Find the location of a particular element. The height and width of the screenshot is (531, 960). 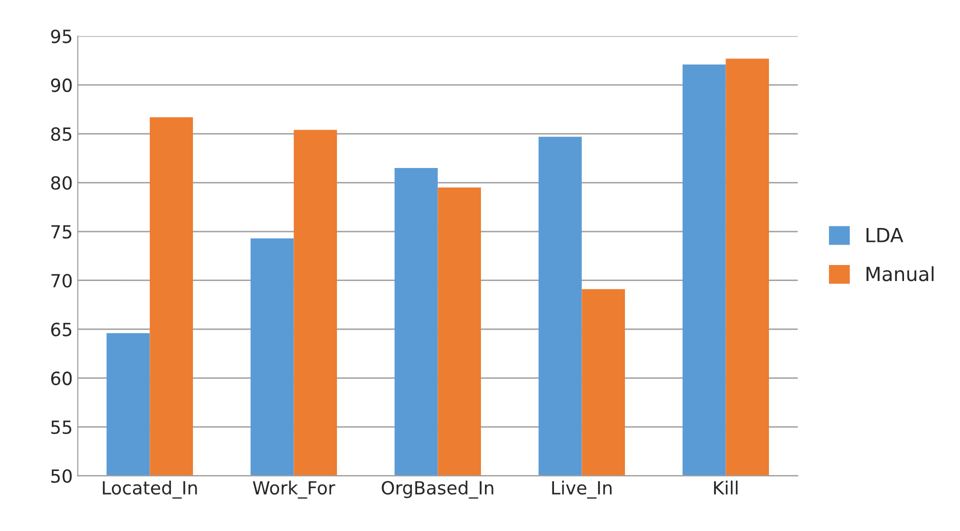

x-tick-label: Work_For is located at coordinates (294, 489).